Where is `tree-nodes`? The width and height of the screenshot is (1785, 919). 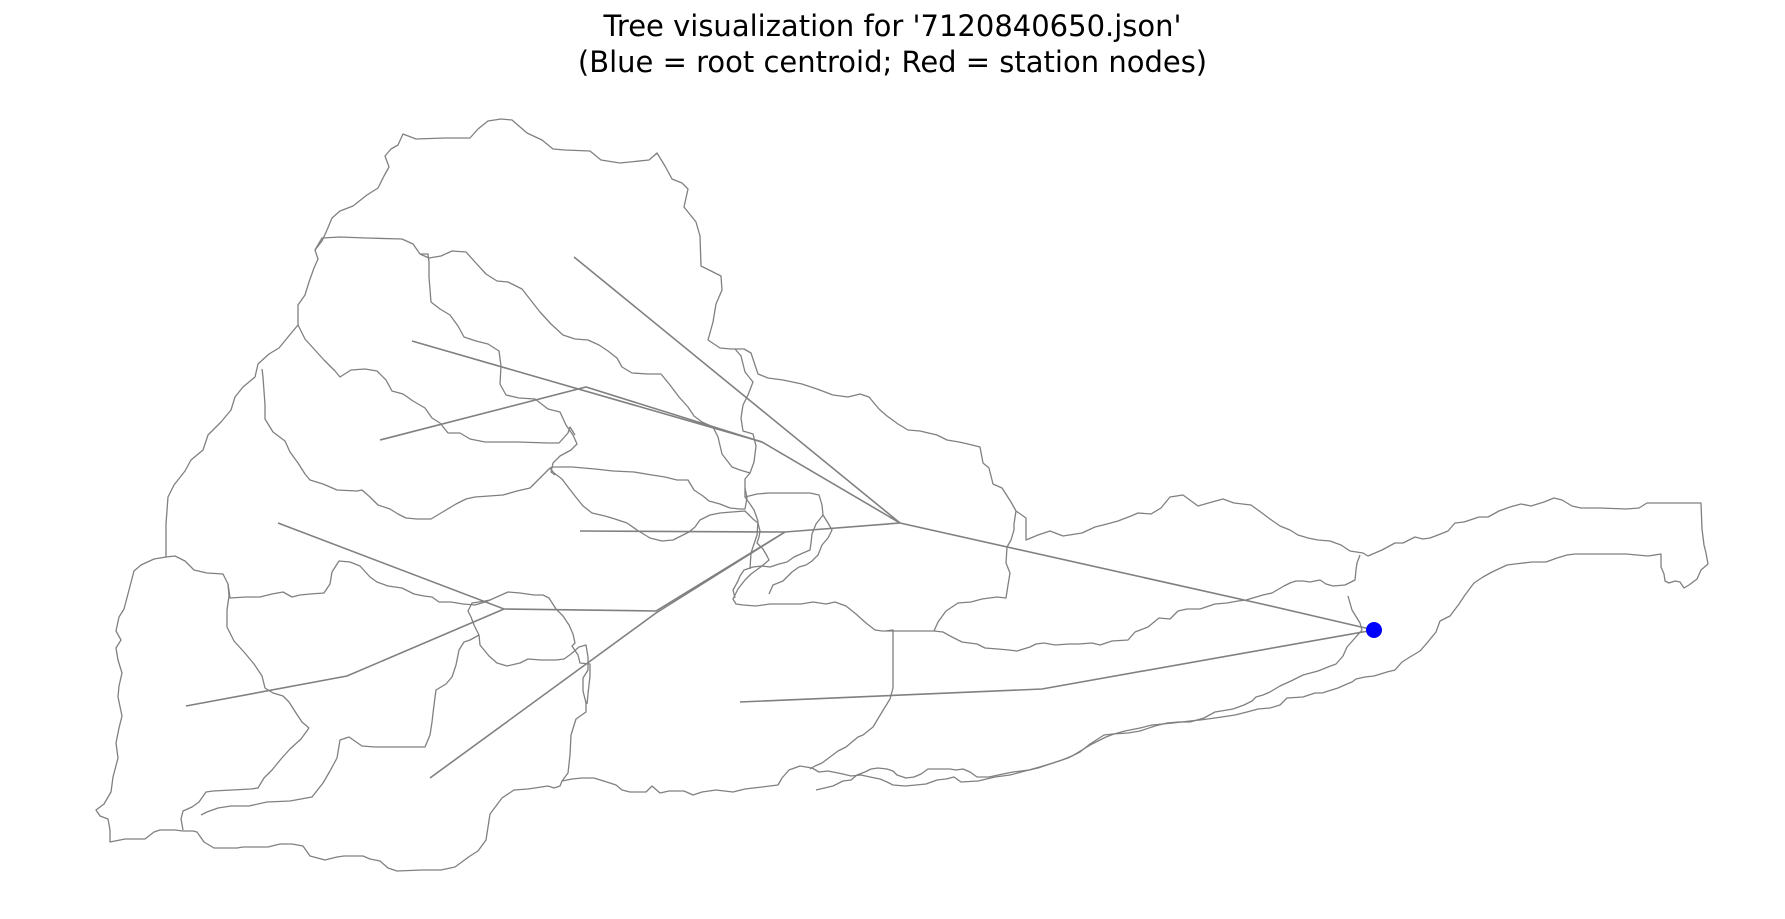 tree-nodes is located at coordinates (1374, 630).